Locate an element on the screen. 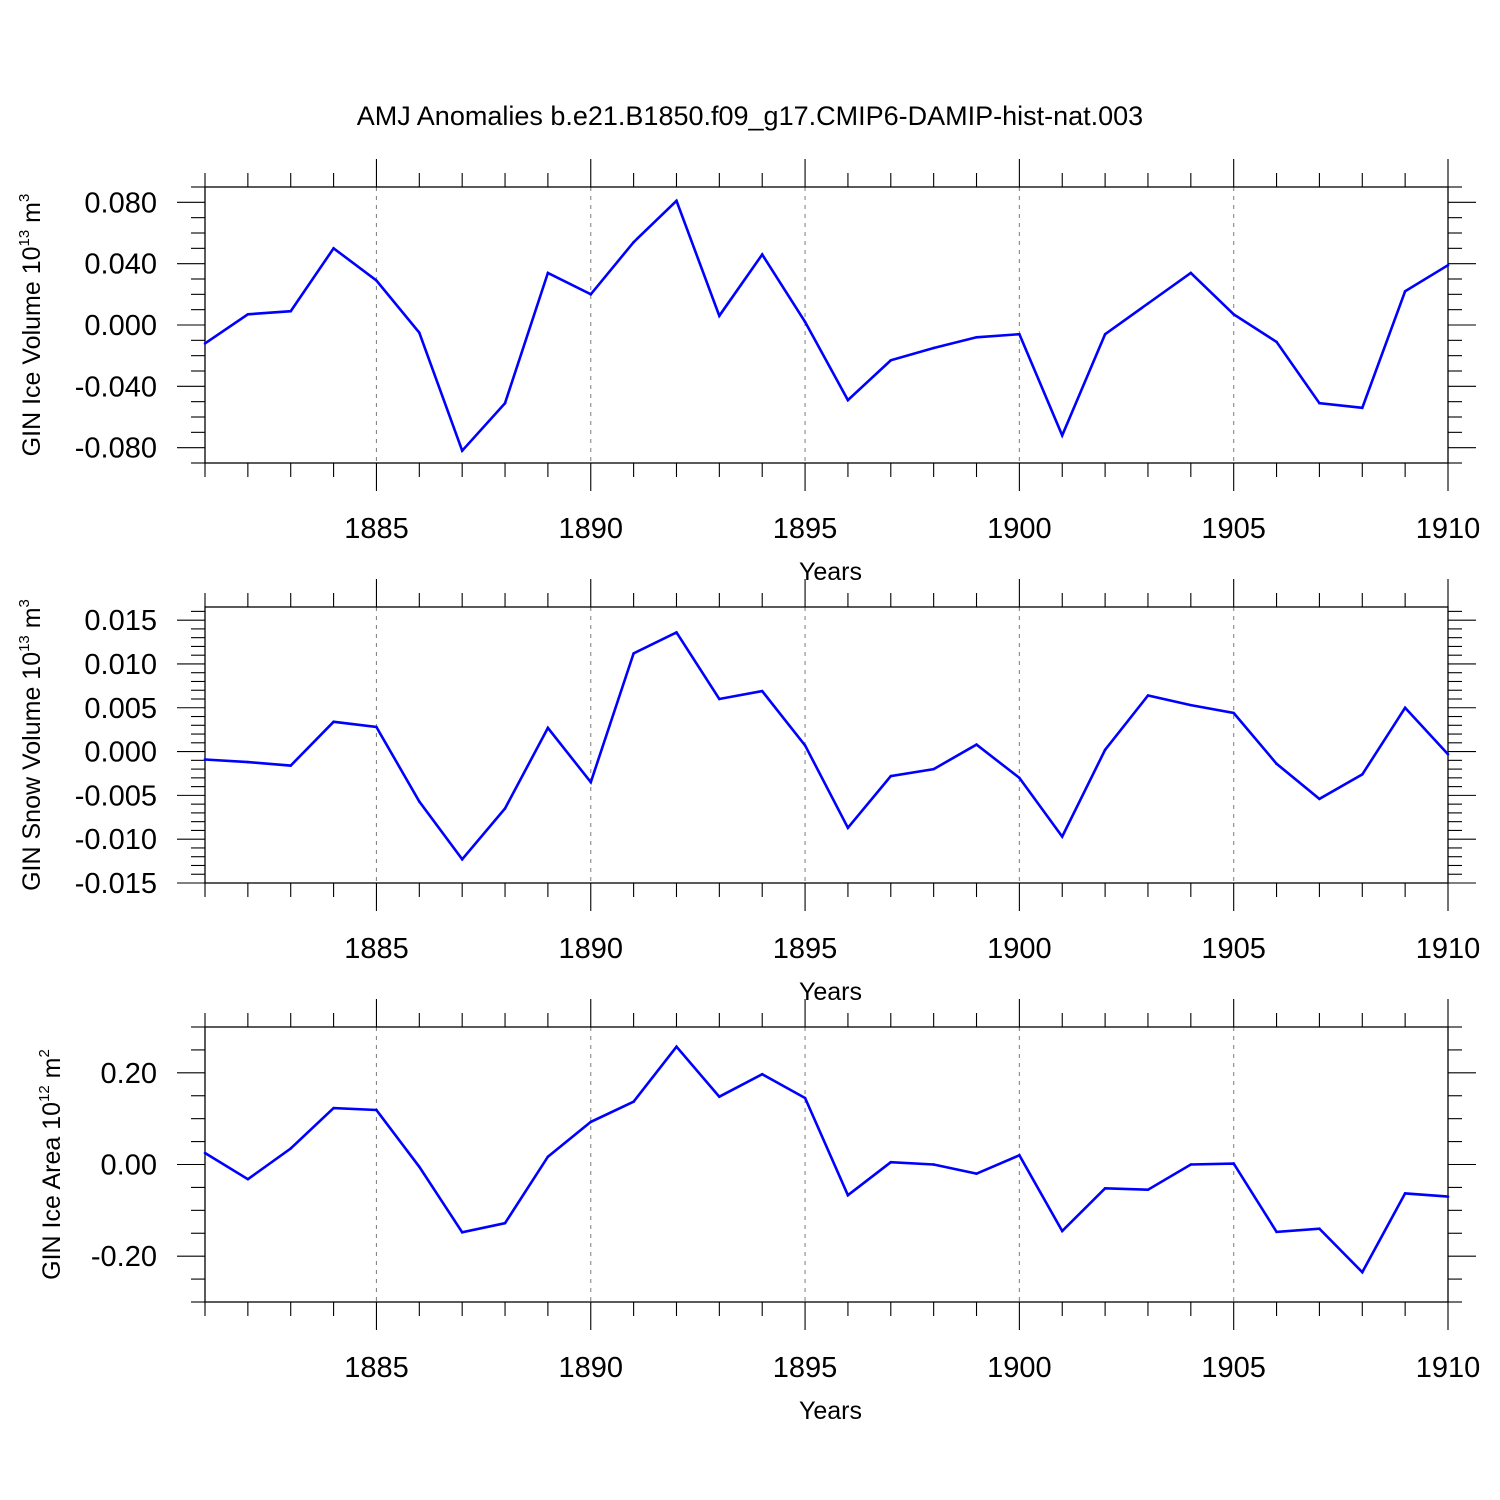  y-tick-label: -0.010 is located at coordinates (116, 840).